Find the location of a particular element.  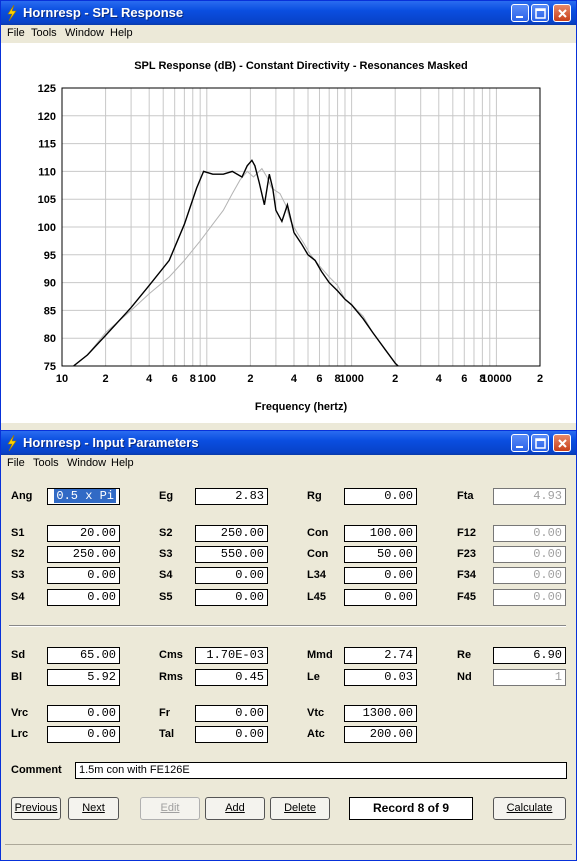

param-label-s3: S3 is located at coordinates (166, 554).